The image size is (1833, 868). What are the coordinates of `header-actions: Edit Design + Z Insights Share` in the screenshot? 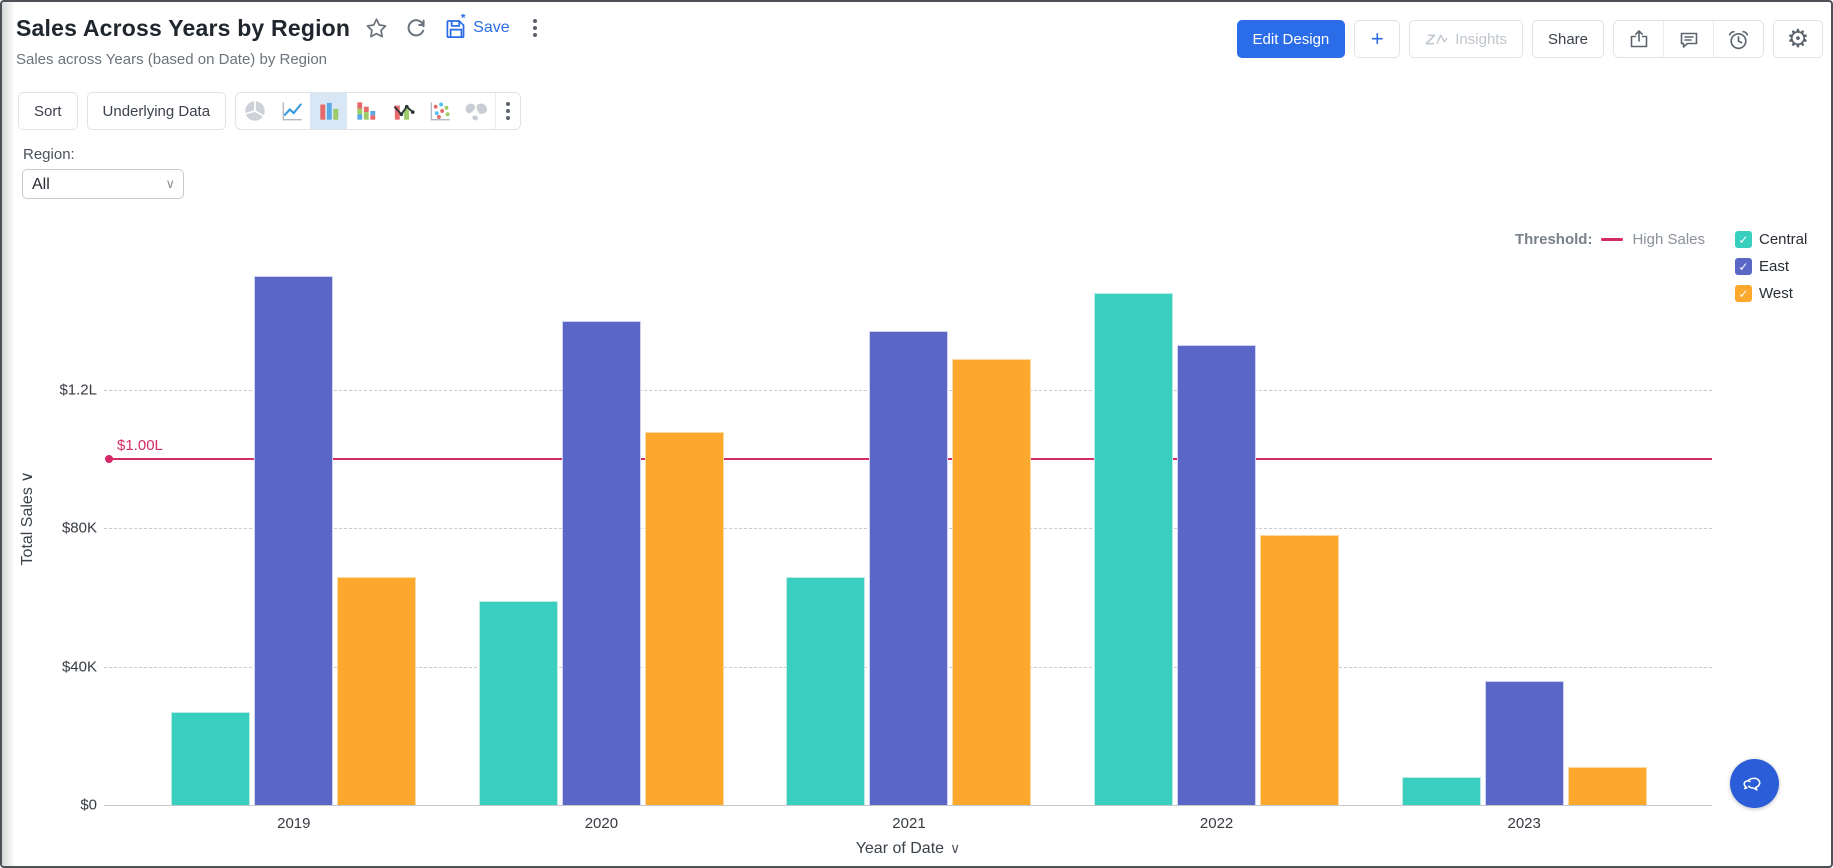 It's located at (1529, 39).